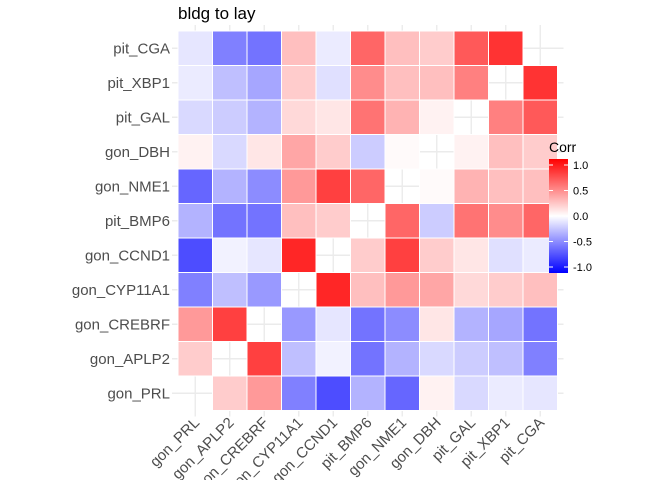 Image resolution: width=672 pixels, height=480 pixels. I want to click on y-tick-label: pit_XBP1, so click(138, 83).